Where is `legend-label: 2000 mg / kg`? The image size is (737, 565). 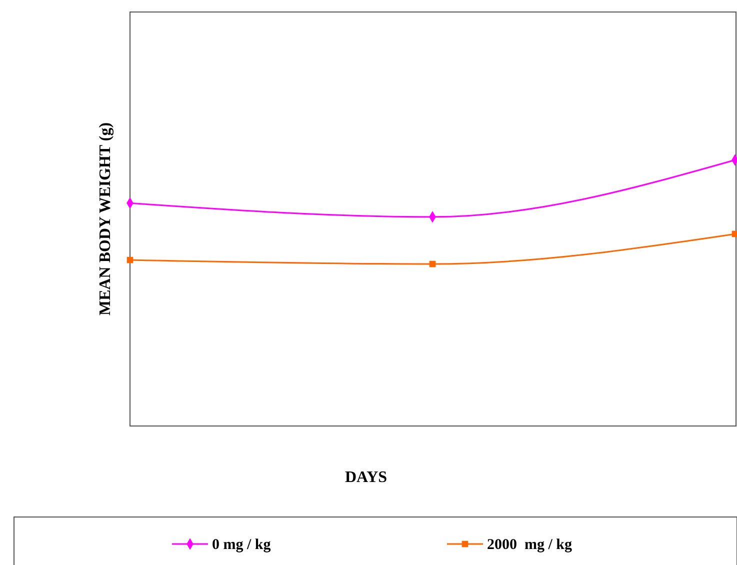
legend-label: 2000 mg / kg is located at coordinates (530, 545).